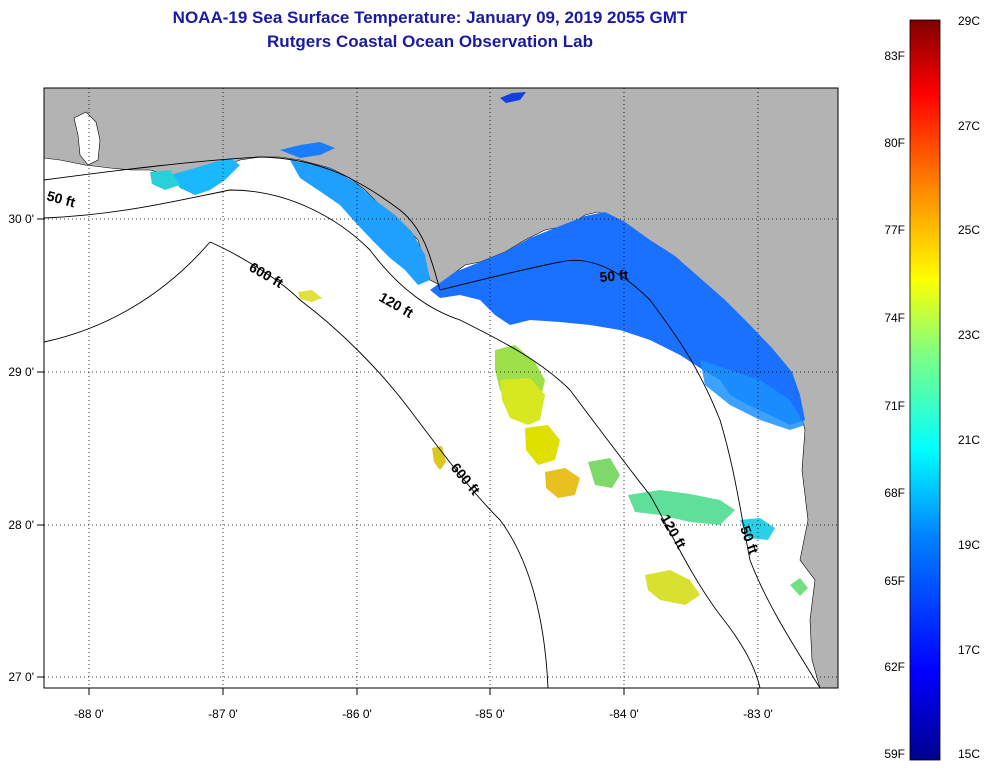 The height and width of the screenshot is (770, 992). What do you see at coordinates (969, 21) in the screenshot?
I see `colorbar-c-label: 29C` at bounding box center [969, 21].